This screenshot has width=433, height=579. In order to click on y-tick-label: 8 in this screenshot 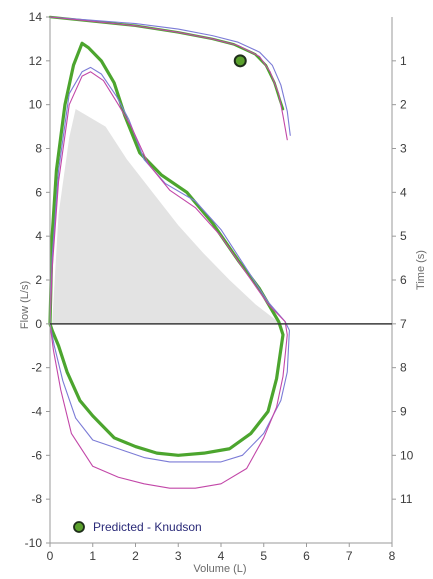, I will do `click(38, 149)`.